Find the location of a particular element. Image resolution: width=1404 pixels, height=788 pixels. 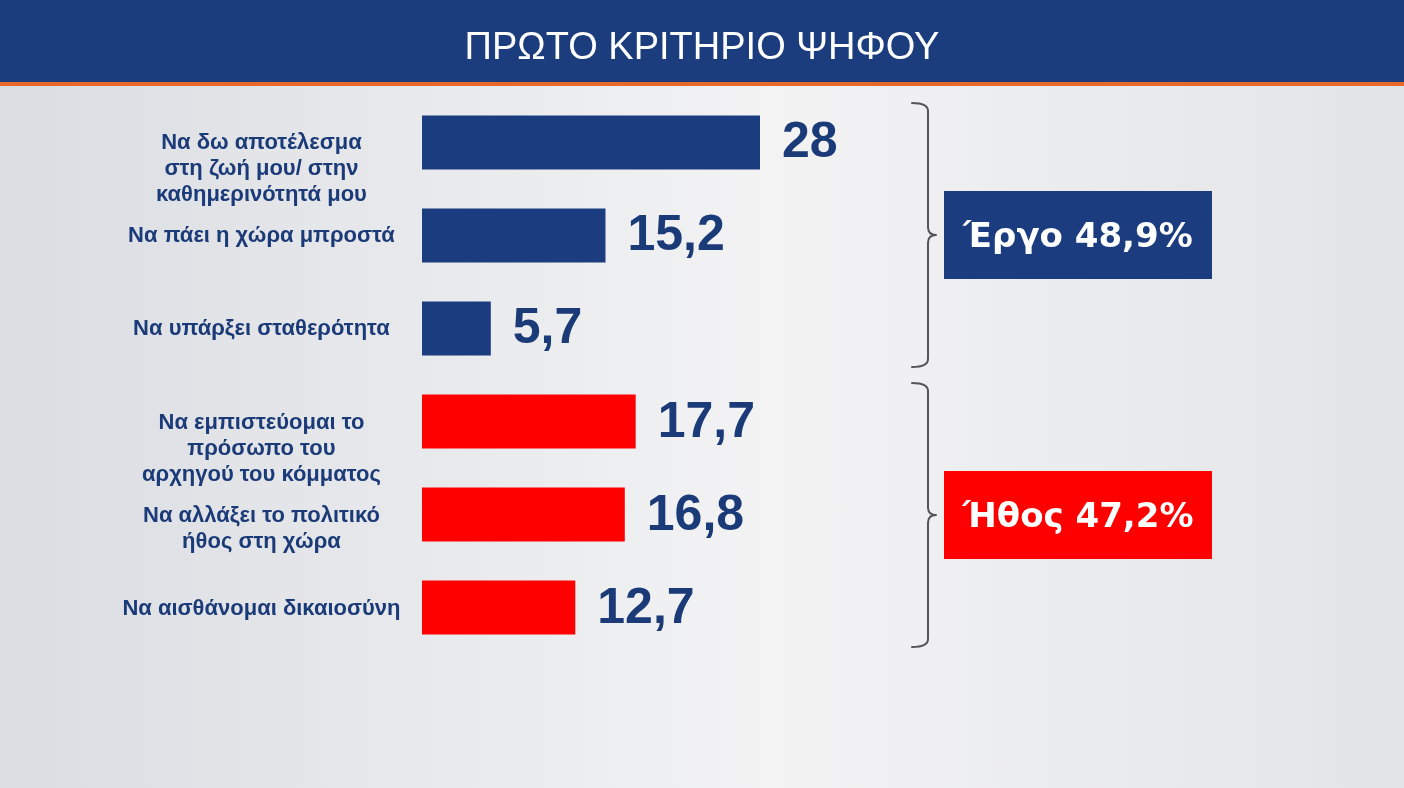

y-tick-label: Να αισθάνομαι δικαιοσύνη is located at coordinates (261, 607).